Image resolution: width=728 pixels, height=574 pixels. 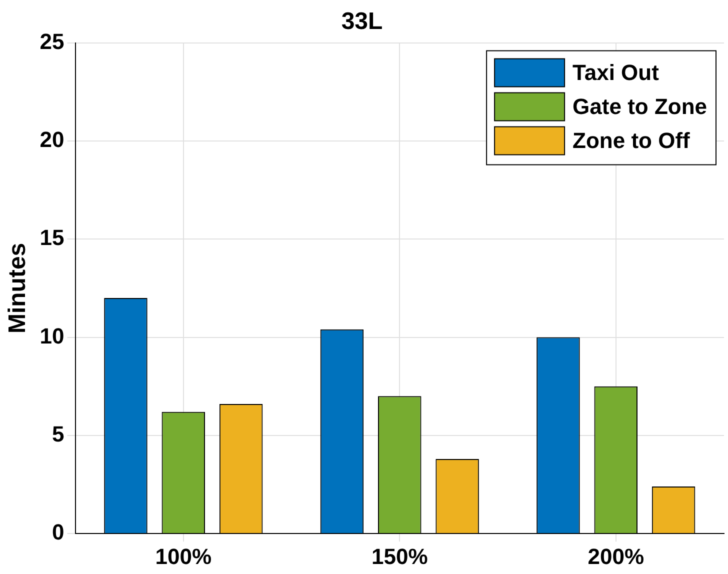 I want to click on x-tick-label: 150%, so click(x=399, y=556).